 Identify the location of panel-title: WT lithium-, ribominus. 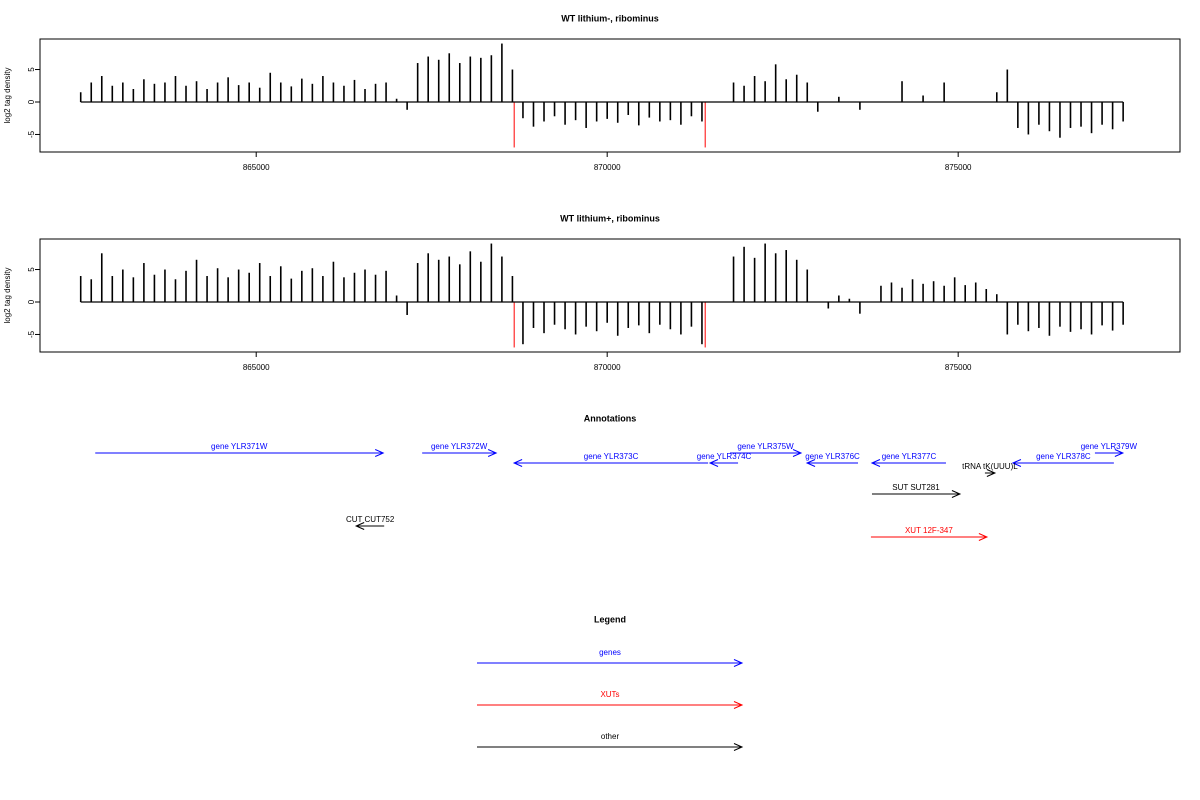
(610, 18).